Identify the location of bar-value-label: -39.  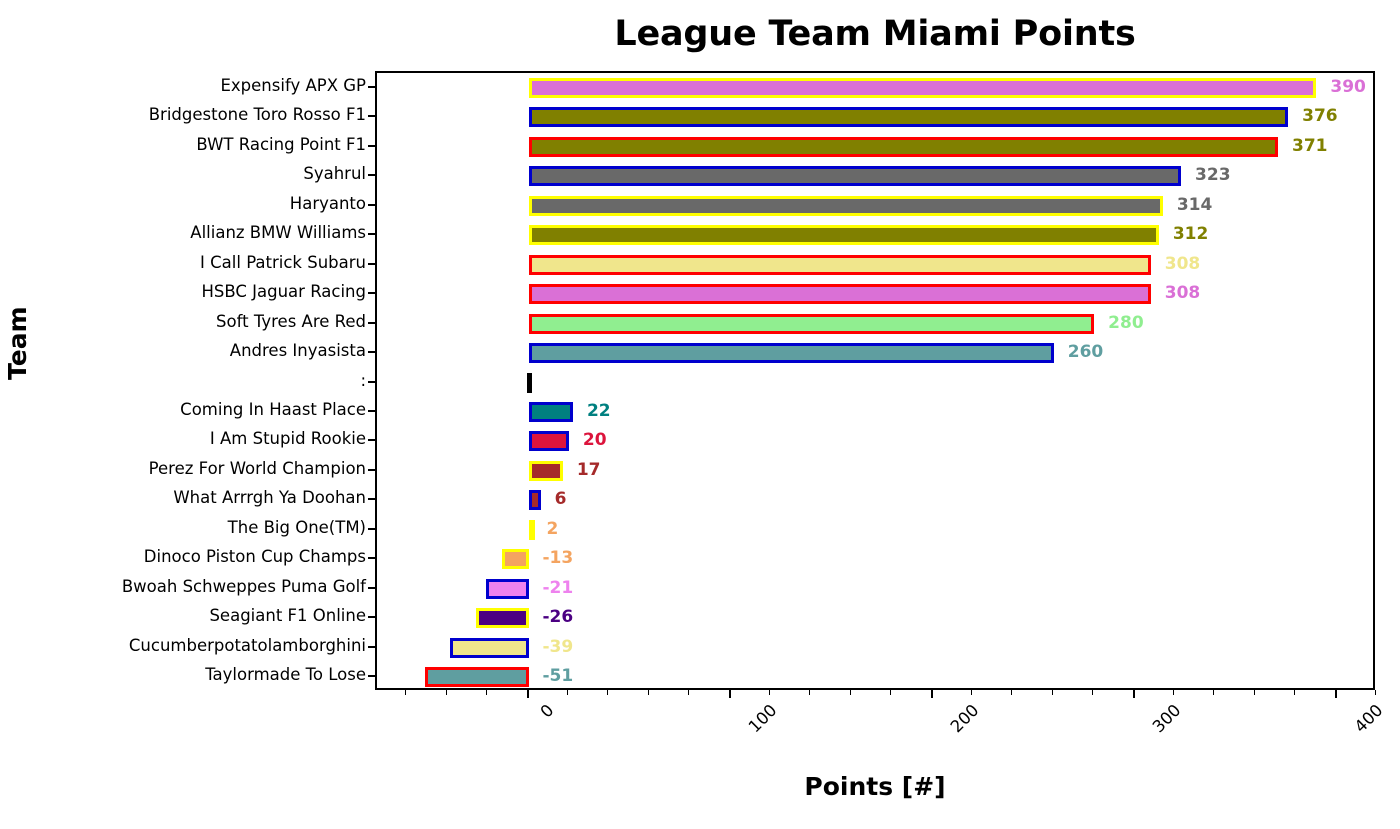
(558, 646).